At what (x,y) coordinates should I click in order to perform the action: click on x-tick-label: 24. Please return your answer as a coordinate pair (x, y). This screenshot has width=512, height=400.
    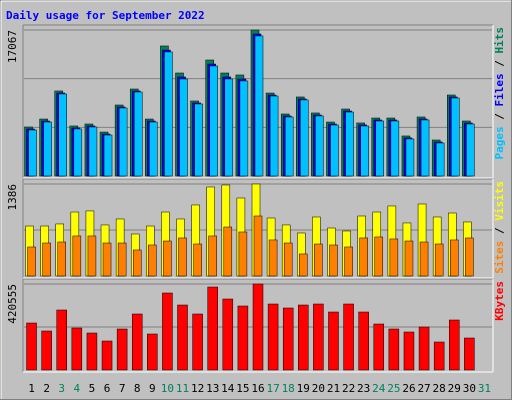
    Looking at the image, I should click on (379, 388).